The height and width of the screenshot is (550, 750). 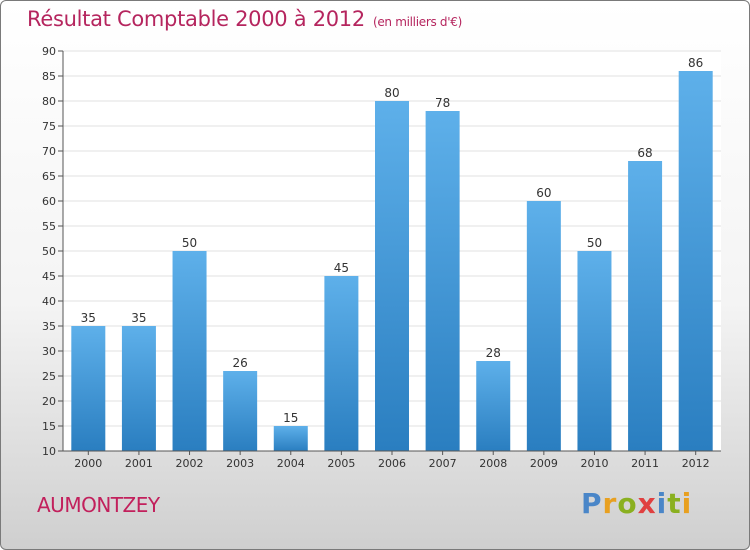 I want to click on y-tick-label-50: 50, so click(x=49, y=251).